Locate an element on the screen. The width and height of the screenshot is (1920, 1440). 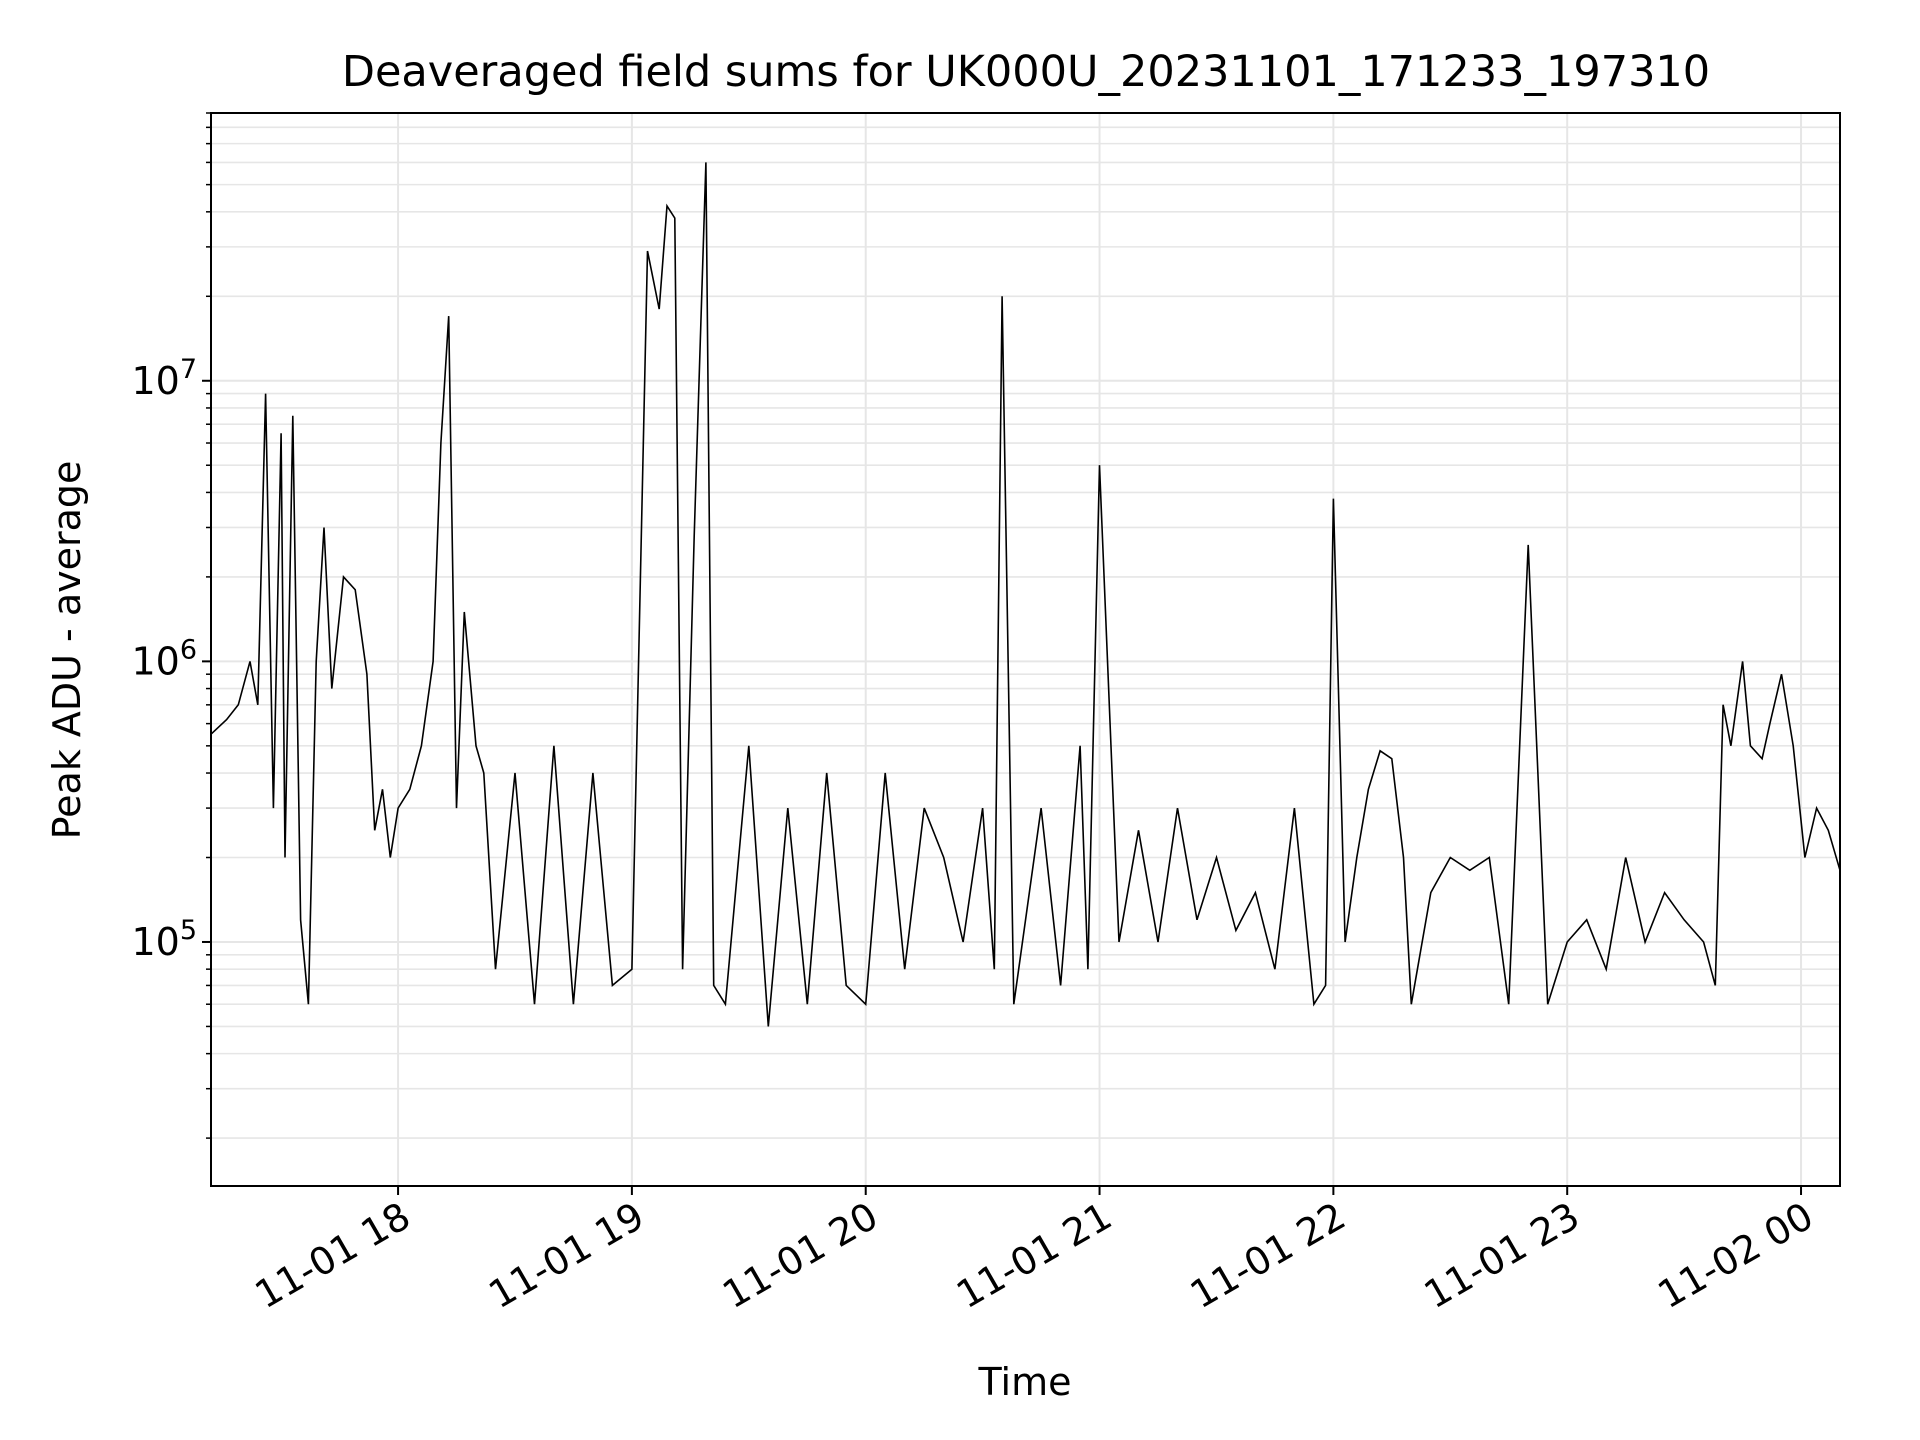
y-tick-label: 105 is located at coordinates (164, 939).